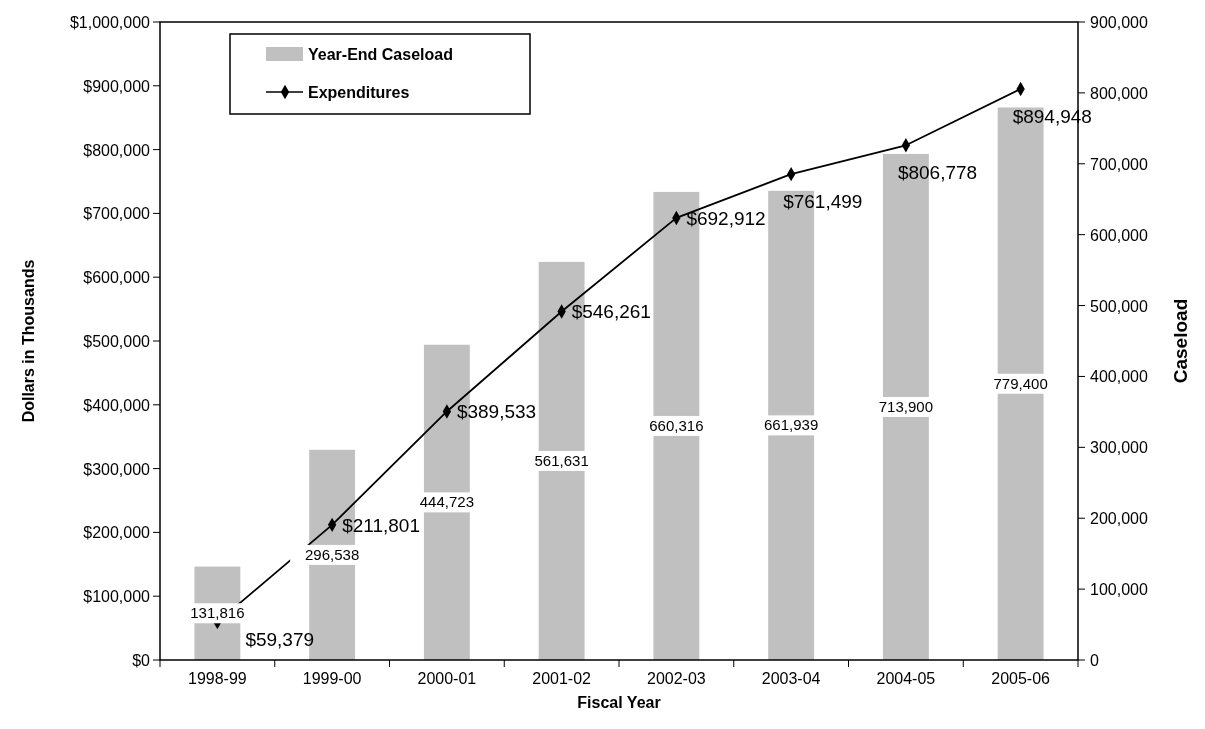  I want to click on y2-tick-label: 500,000, so click(1119, 306).